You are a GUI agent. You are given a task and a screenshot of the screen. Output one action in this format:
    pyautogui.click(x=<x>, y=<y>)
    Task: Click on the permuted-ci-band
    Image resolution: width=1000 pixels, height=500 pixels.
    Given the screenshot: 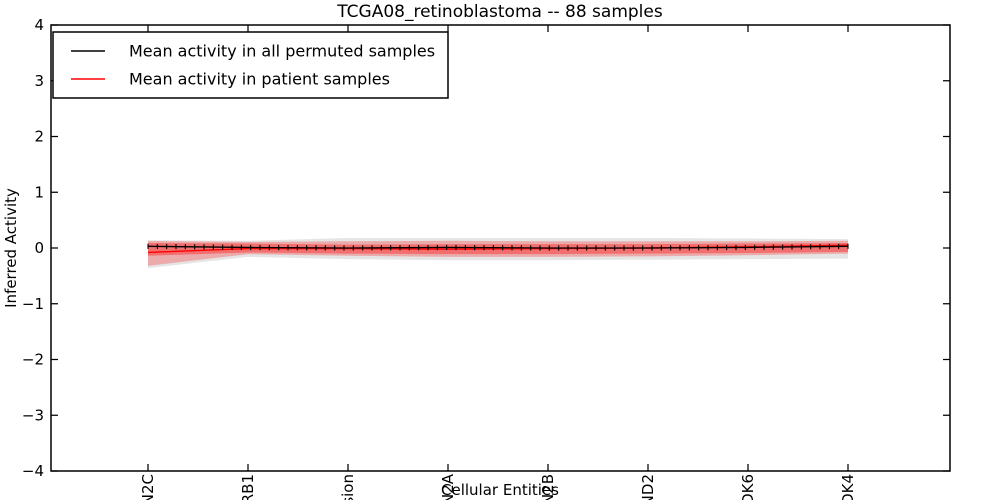 What is the action you would take?
    pyautogui.click(x=498, y=253)
    